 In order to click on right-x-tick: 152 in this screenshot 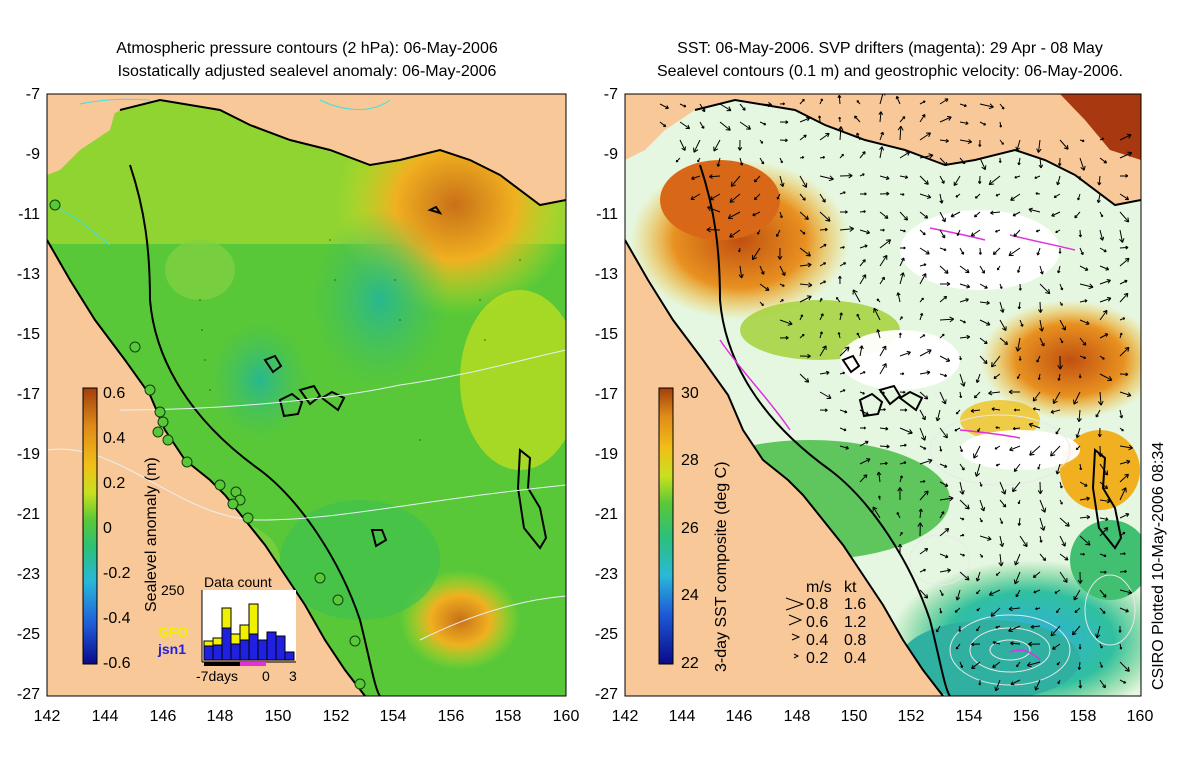, I will do `click(911, 717)`.